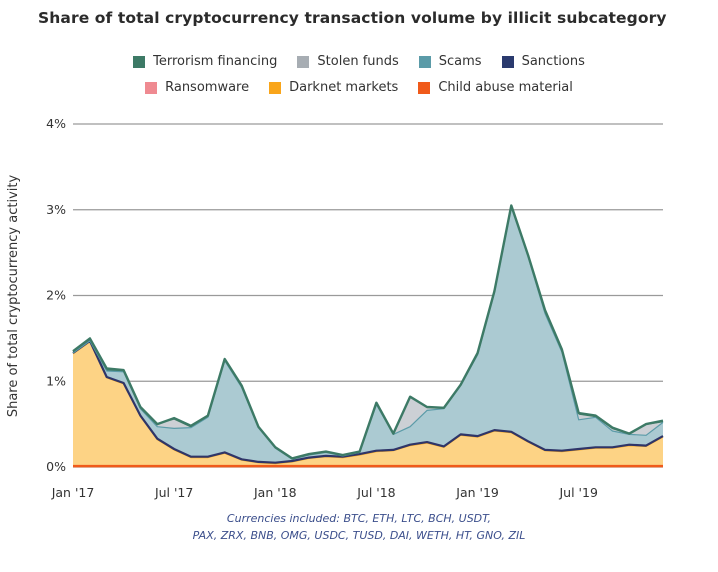 Image resolution: width=718 pixels, height=572 pixels. I want to click on y-tick-label: 0%, so click(56, 466).